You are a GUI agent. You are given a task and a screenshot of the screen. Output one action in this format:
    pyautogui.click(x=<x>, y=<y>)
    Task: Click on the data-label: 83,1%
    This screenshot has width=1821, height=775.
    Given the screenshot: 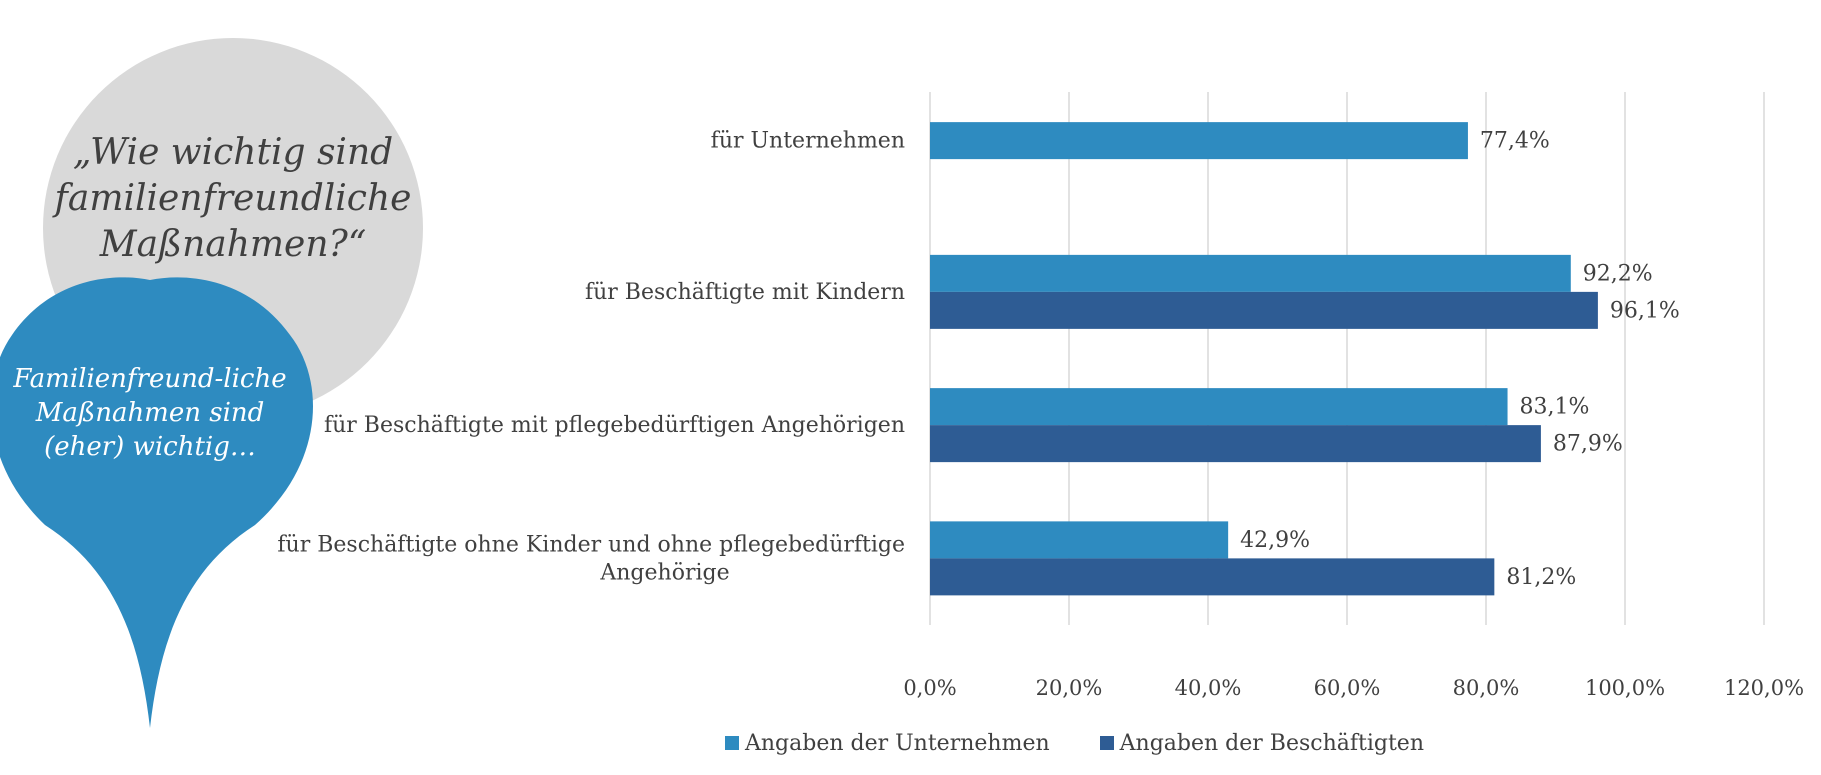 What is the action you would take?
    pyautogui.click(x=1555, y=407)
    